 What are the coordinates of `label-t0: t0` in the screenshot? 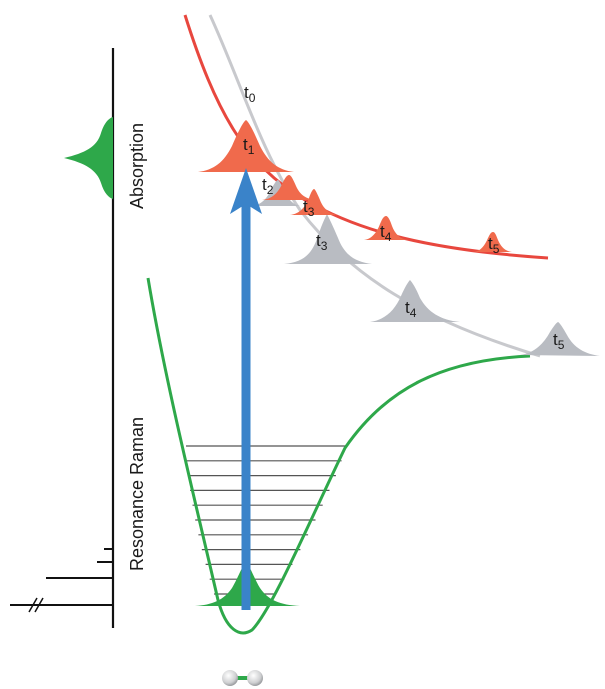 It's located at (250, 94).